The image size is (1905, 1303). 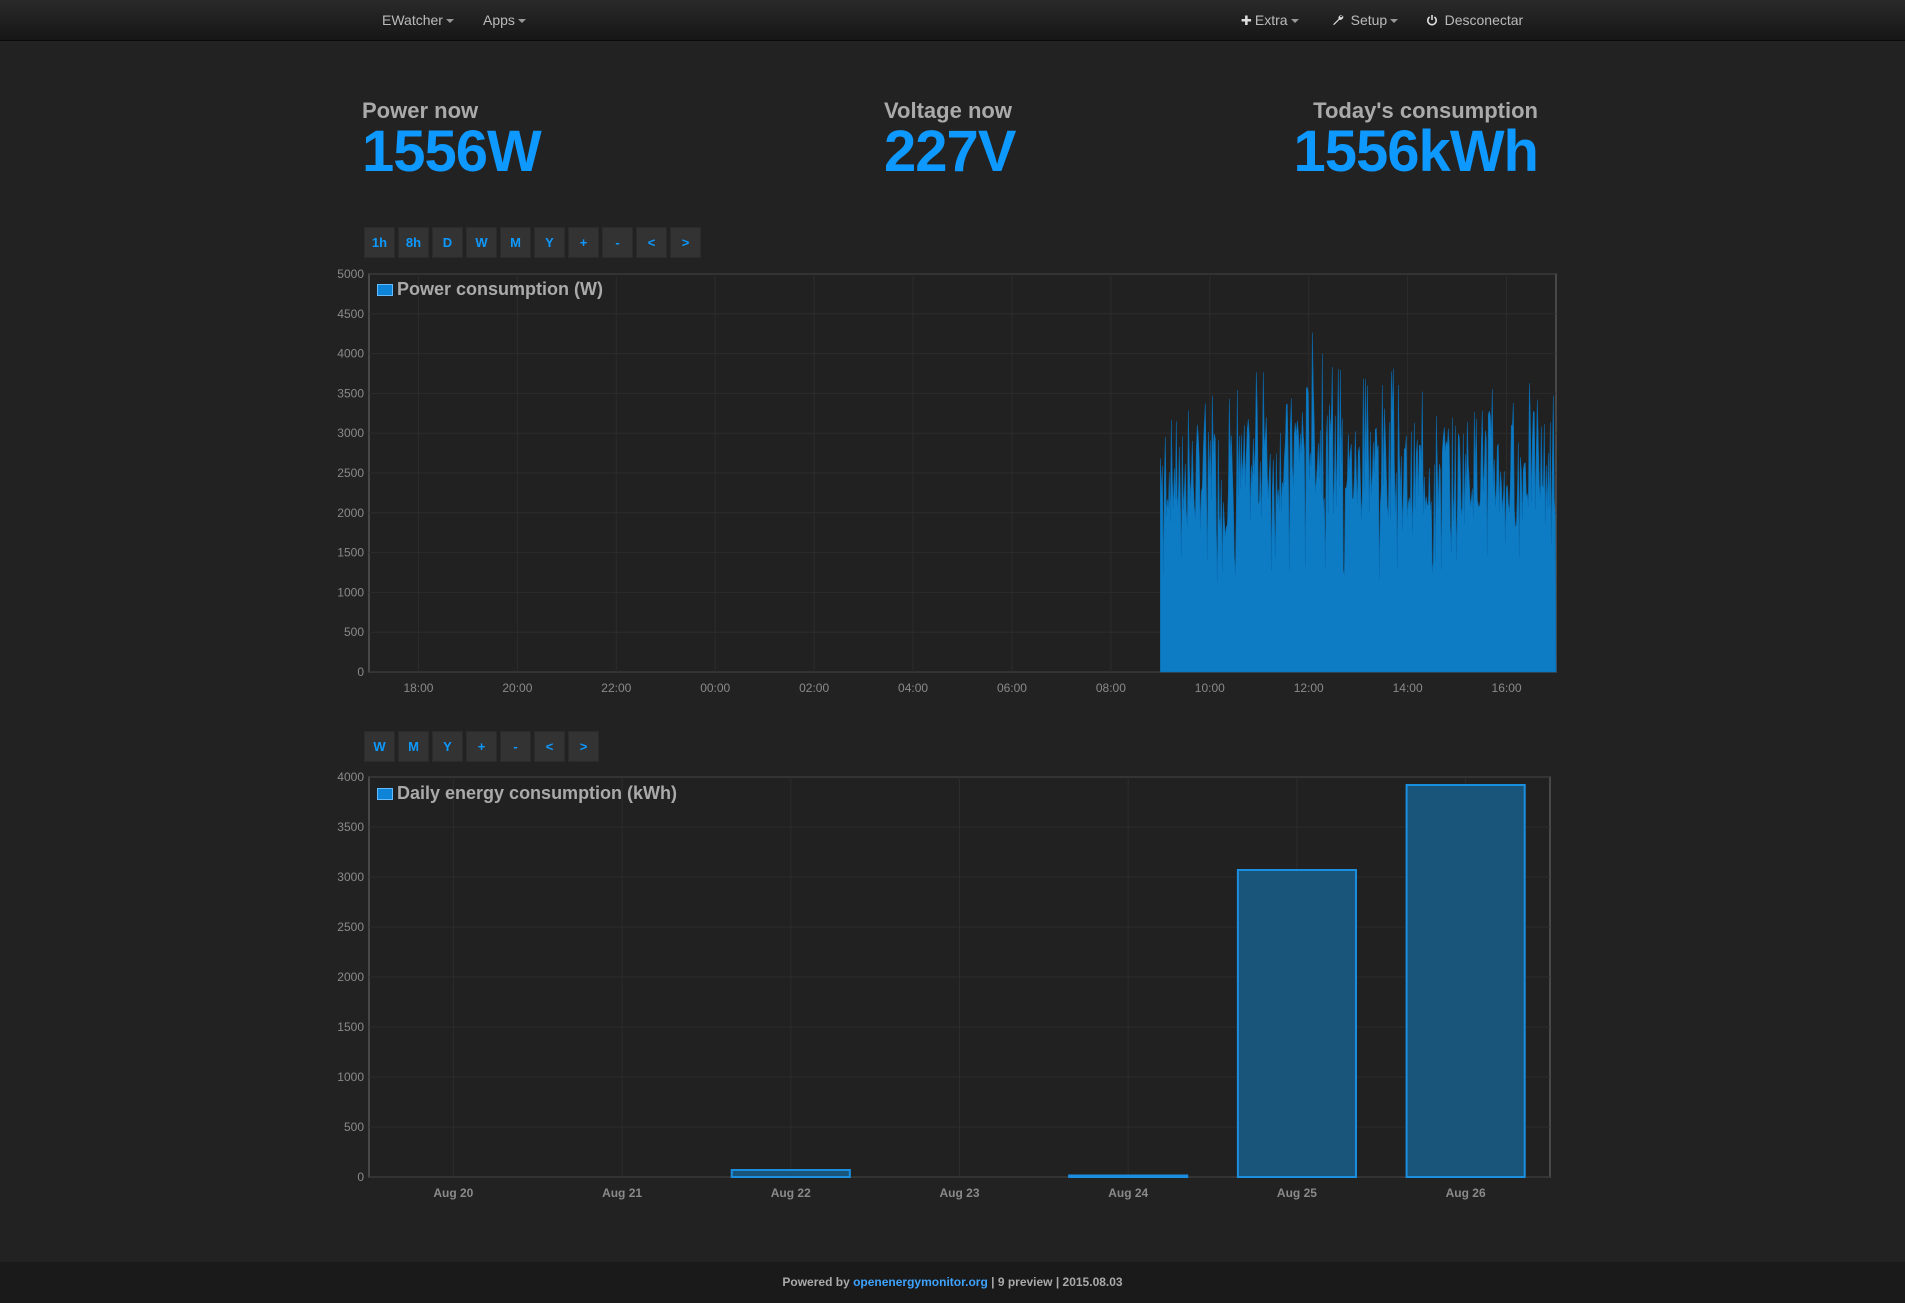 What do you see at coordinates (537, 793) in the screenshot?
I see `energy-chart-title: Daily energy consumption (kWh)` at bounding box center [537, 793].